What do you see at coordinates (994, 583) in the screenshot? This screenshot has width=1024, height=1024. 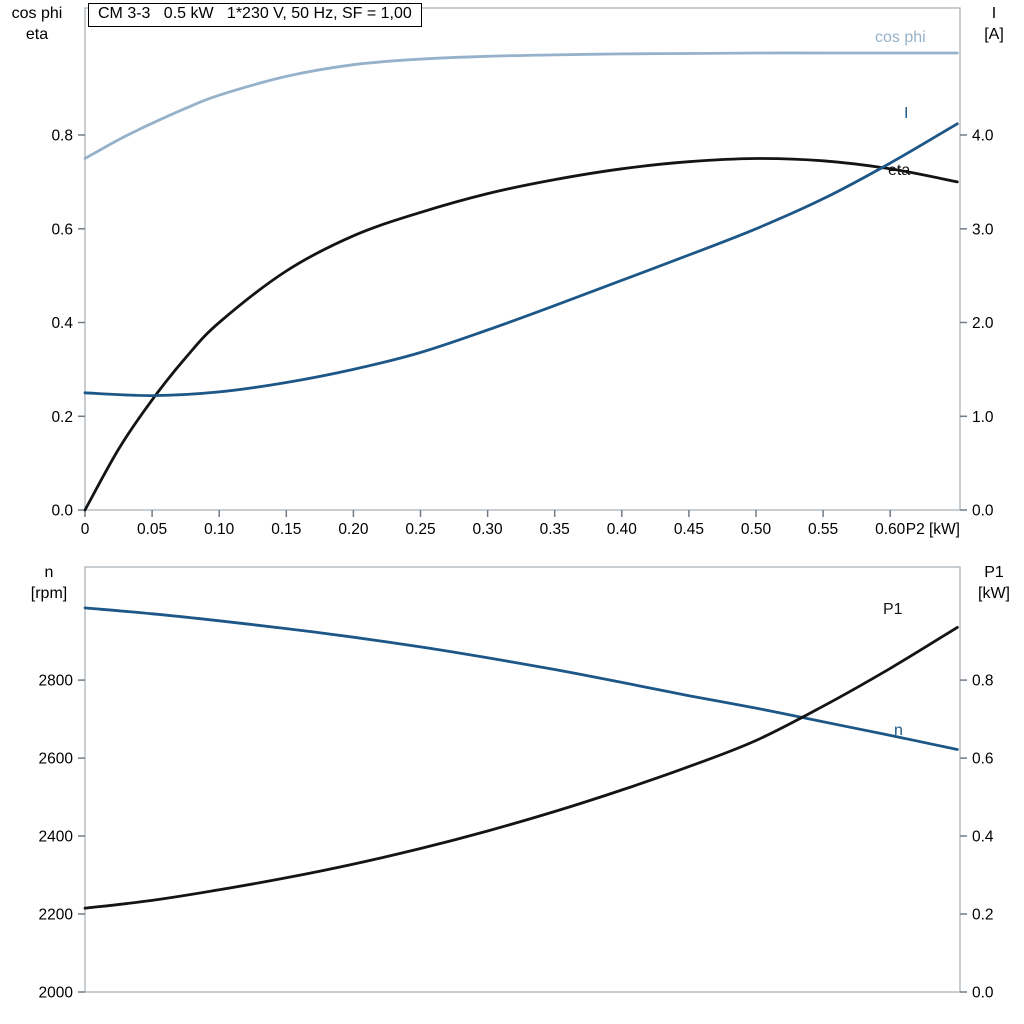 I see `bottom-right-axis-title: P1 [kW]` at bounding box center [994, 583].